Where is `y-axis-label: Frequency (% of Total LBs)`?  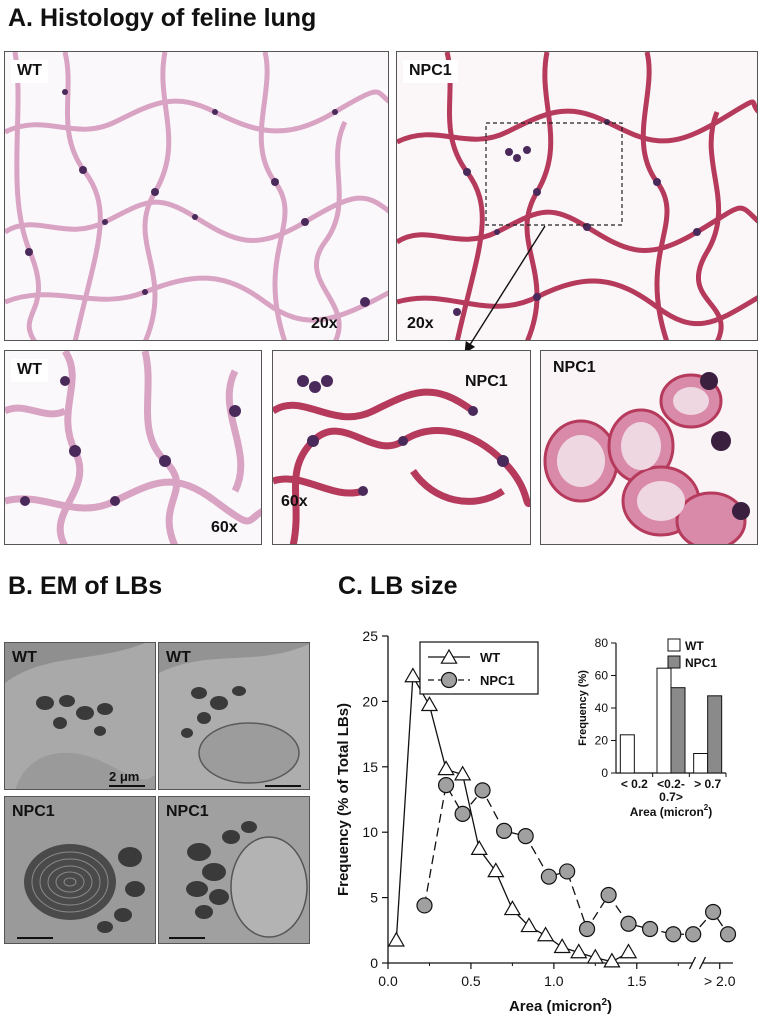
y-axis-label: Frequency (% of Total LBs) is located at coordinates (343, 799).